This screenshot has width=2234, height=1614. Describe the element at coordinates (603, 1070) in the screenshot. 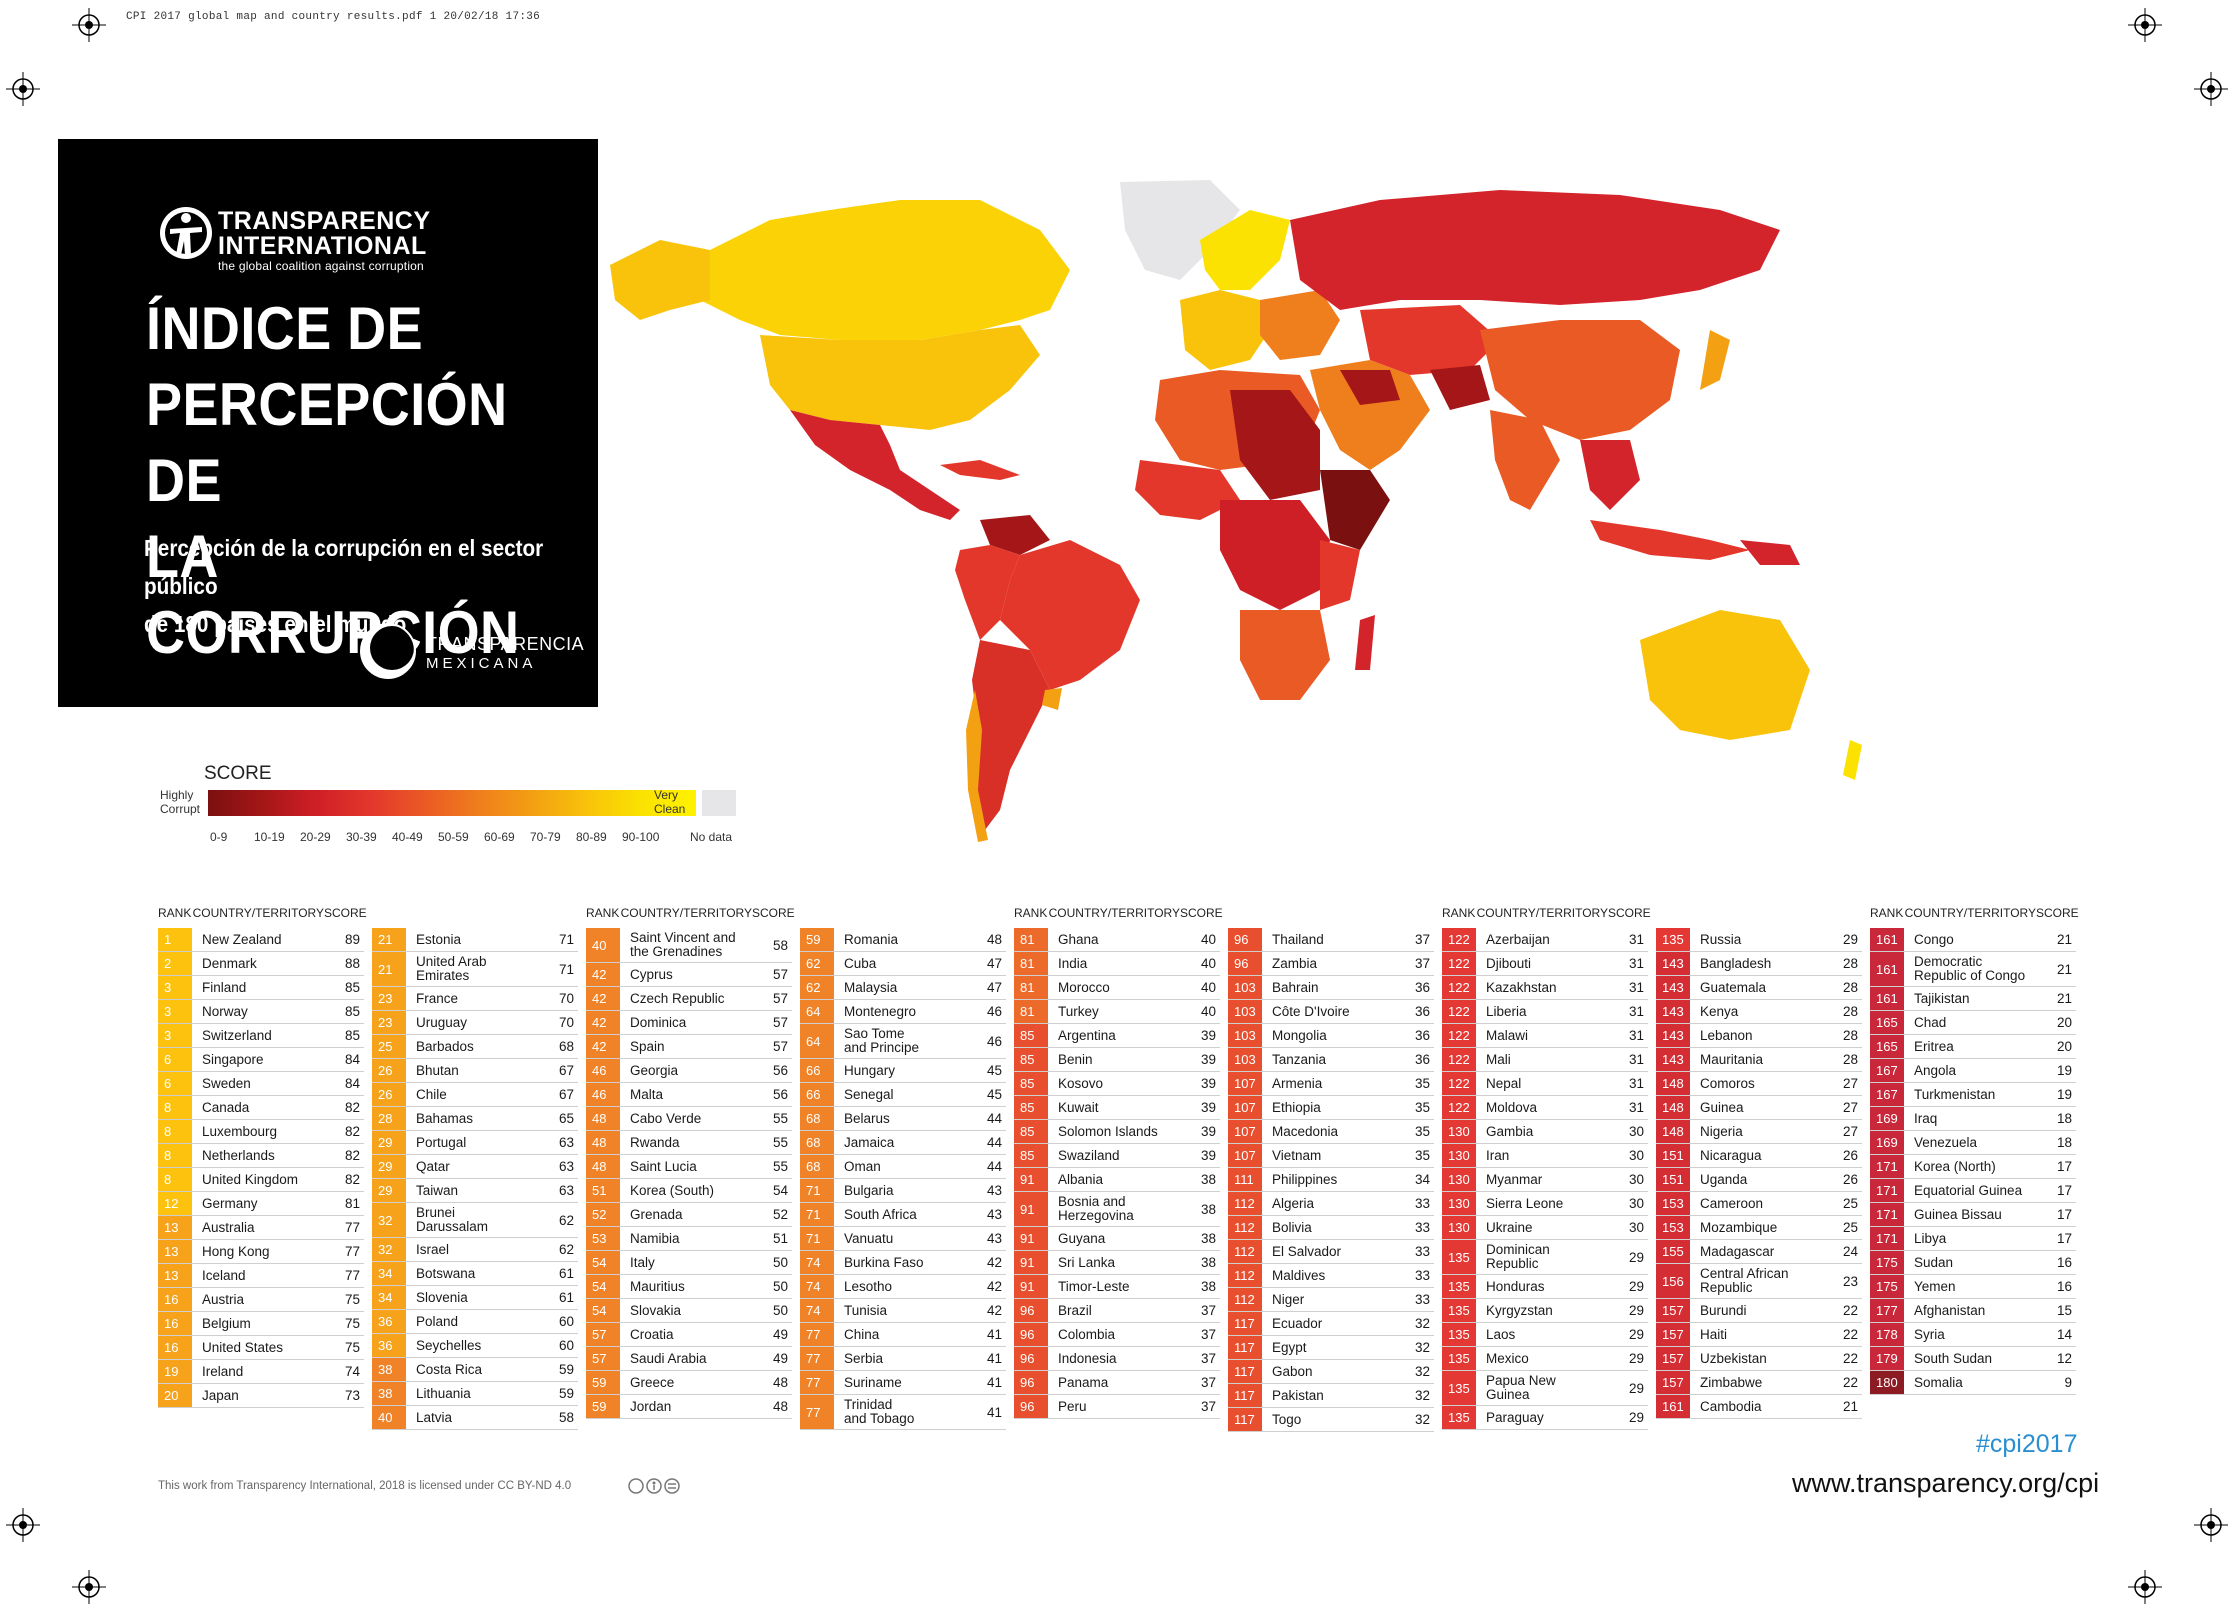

I see `rank-badge: 46` at that location.